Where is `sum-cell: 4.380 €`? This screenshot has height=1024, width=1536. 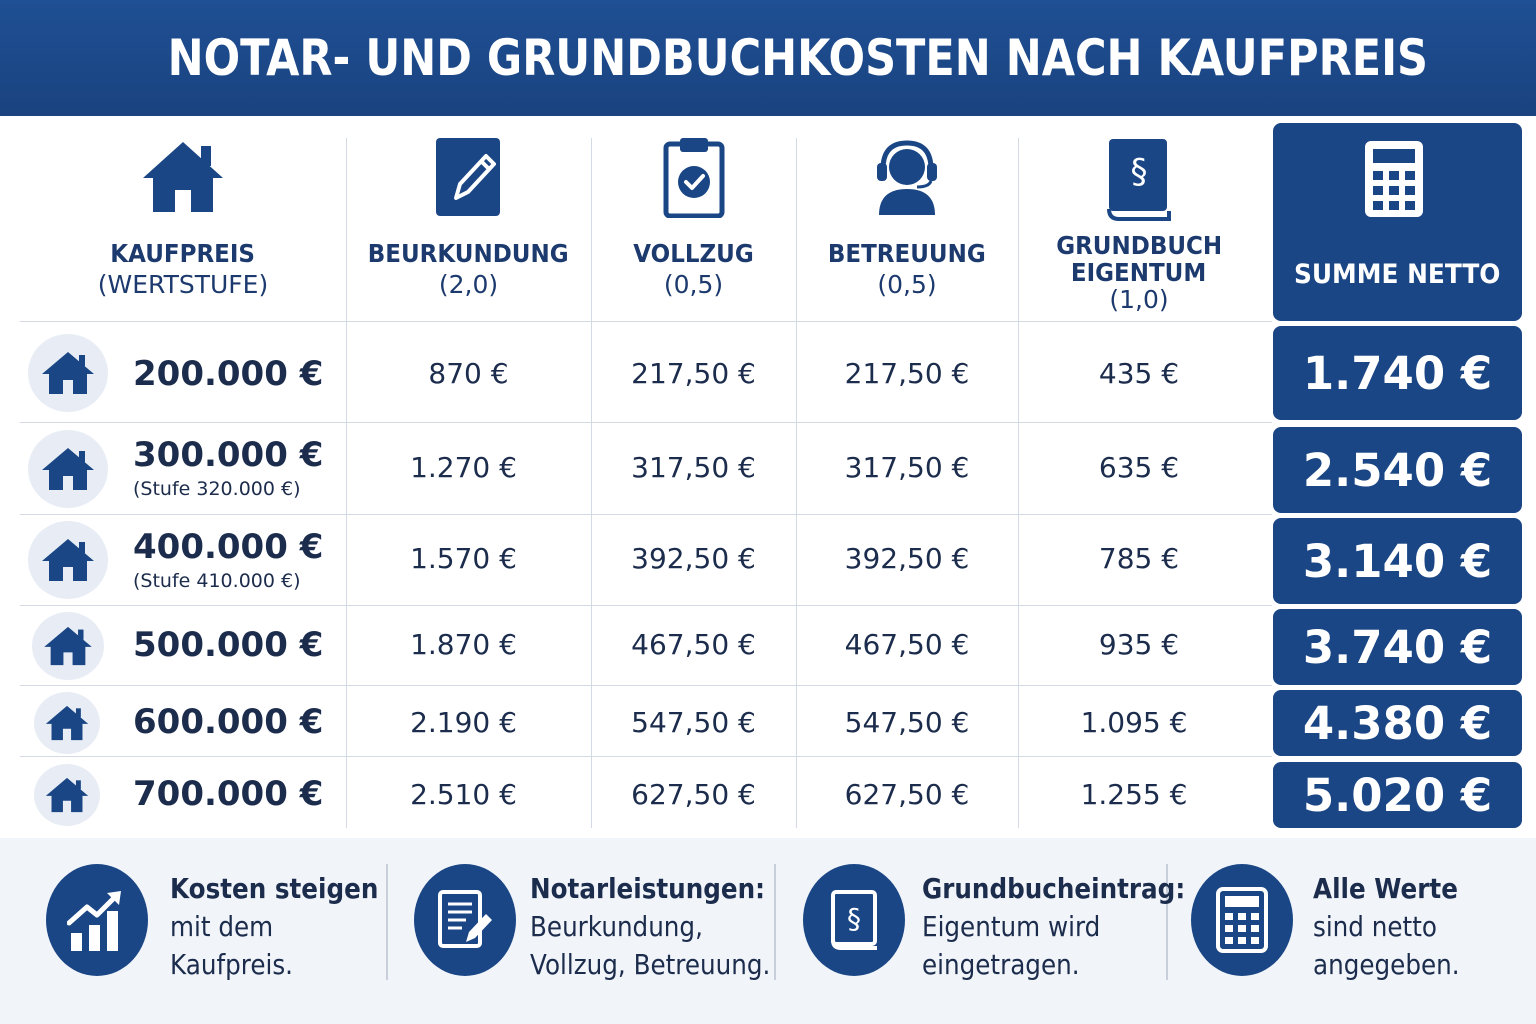
sum-cell: 4.380 € is located at coordinates (1397, 723).